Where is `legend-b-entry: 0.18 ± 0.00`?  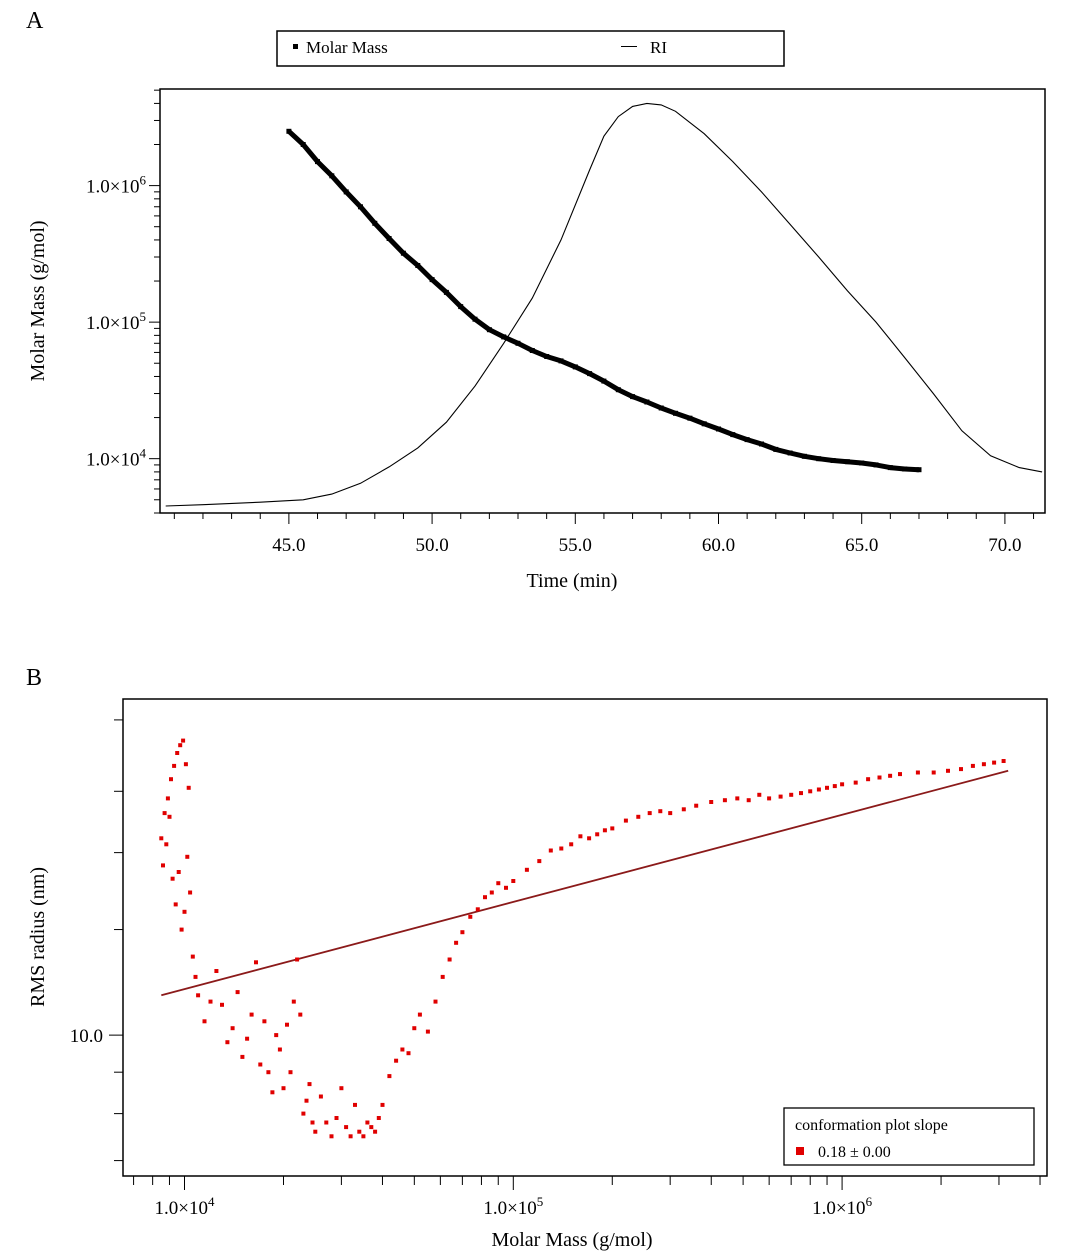 legend-b-entry: 0.18 ± 0.00 is located at coordinates (854, 1152).